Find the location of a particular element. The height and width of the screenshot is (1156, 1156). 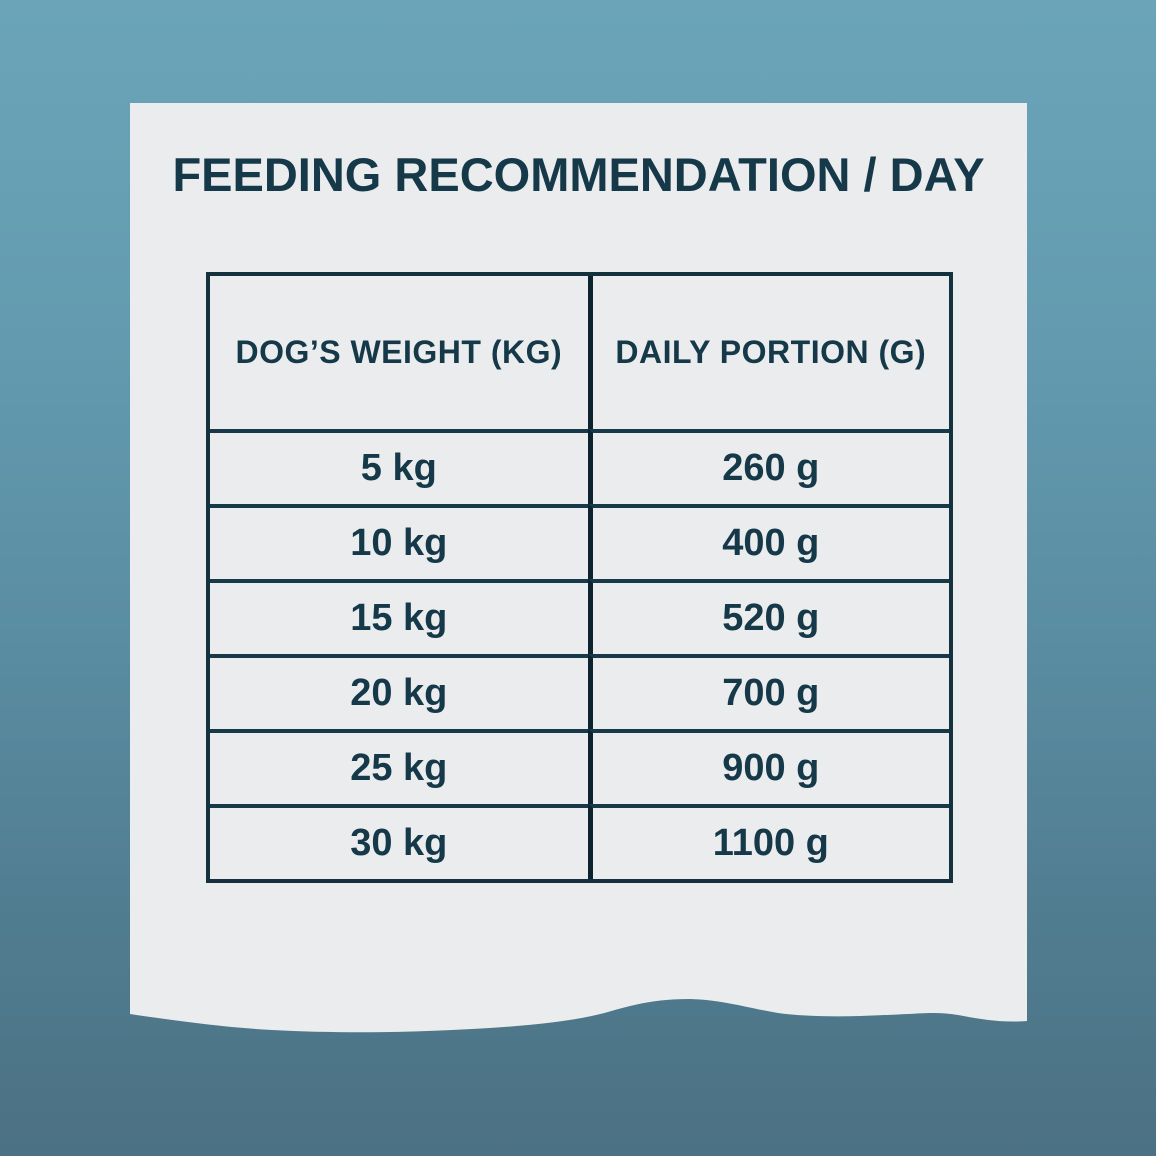

portion-cell: 700 g is located at coordinates (768, 691).